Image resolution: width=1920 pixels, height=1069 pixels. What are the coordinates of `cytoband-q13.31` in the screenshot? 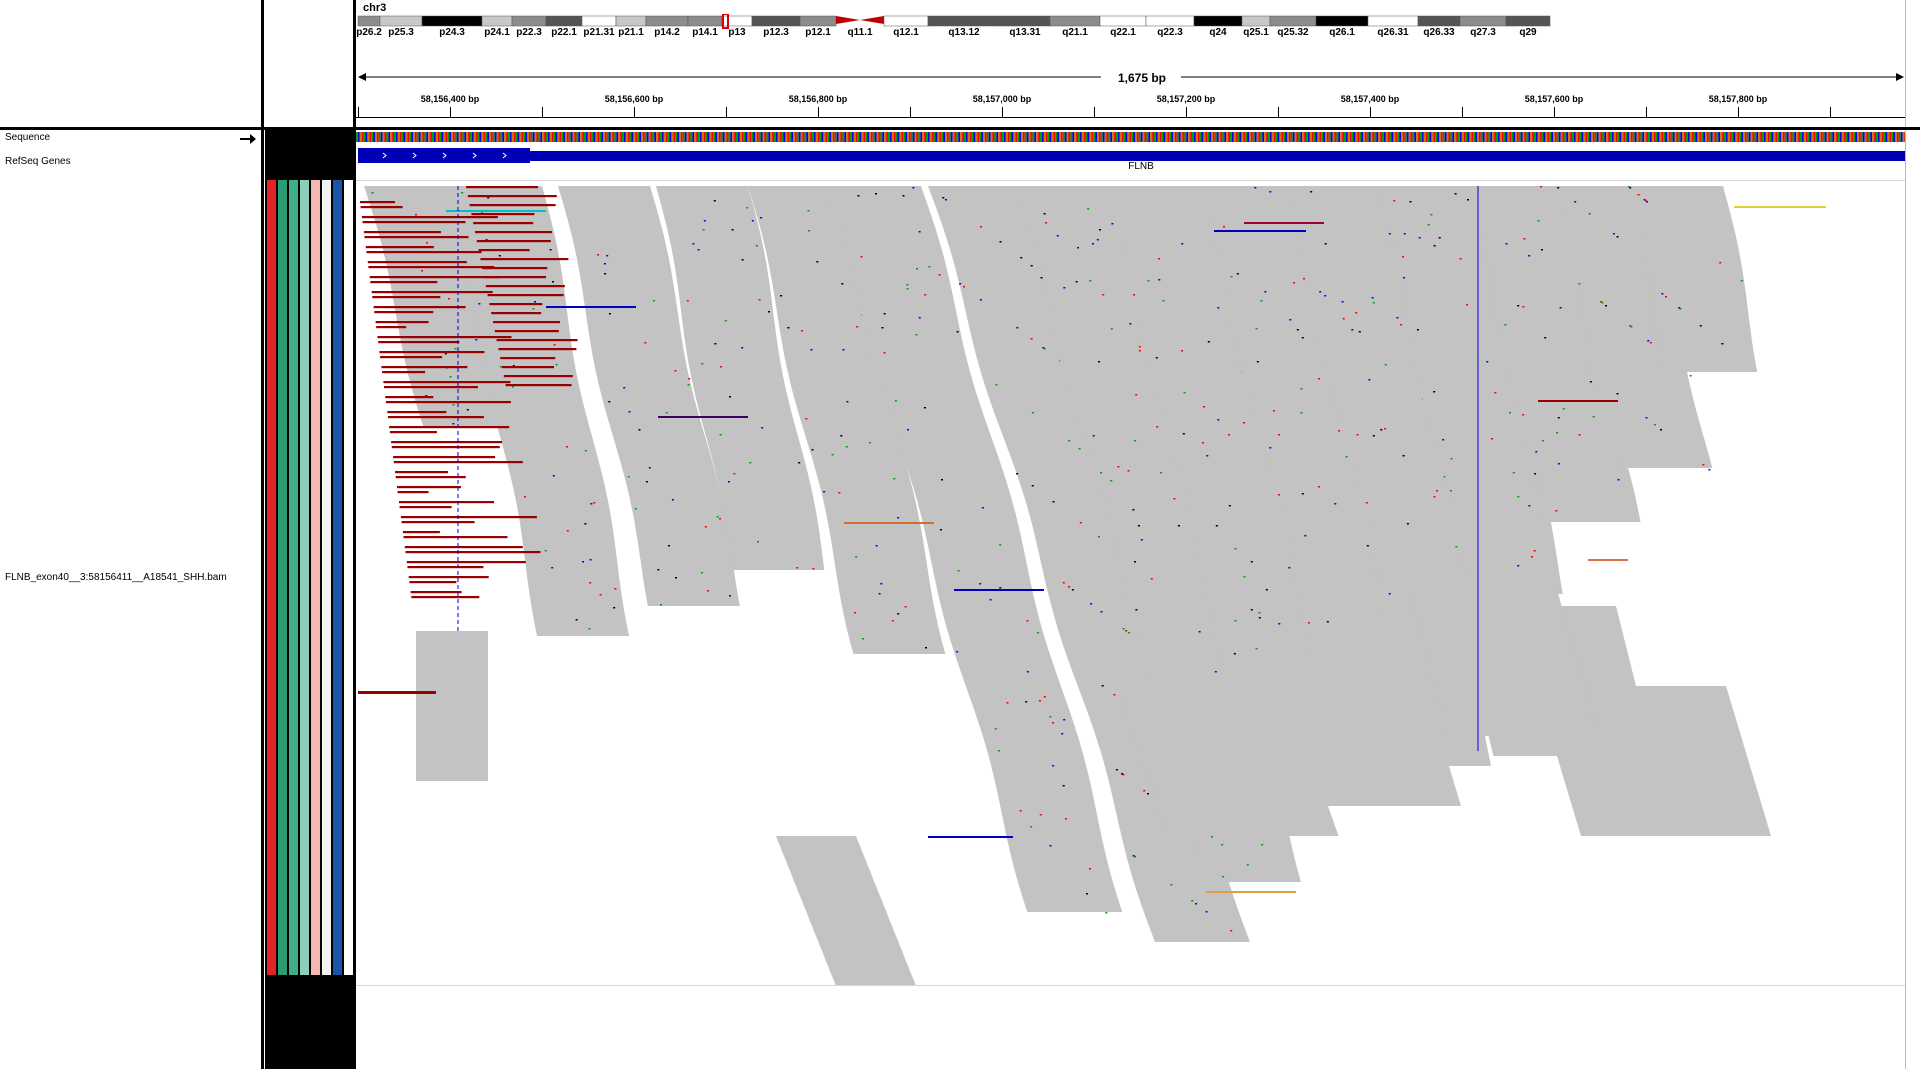 It's located at (1025, 21).